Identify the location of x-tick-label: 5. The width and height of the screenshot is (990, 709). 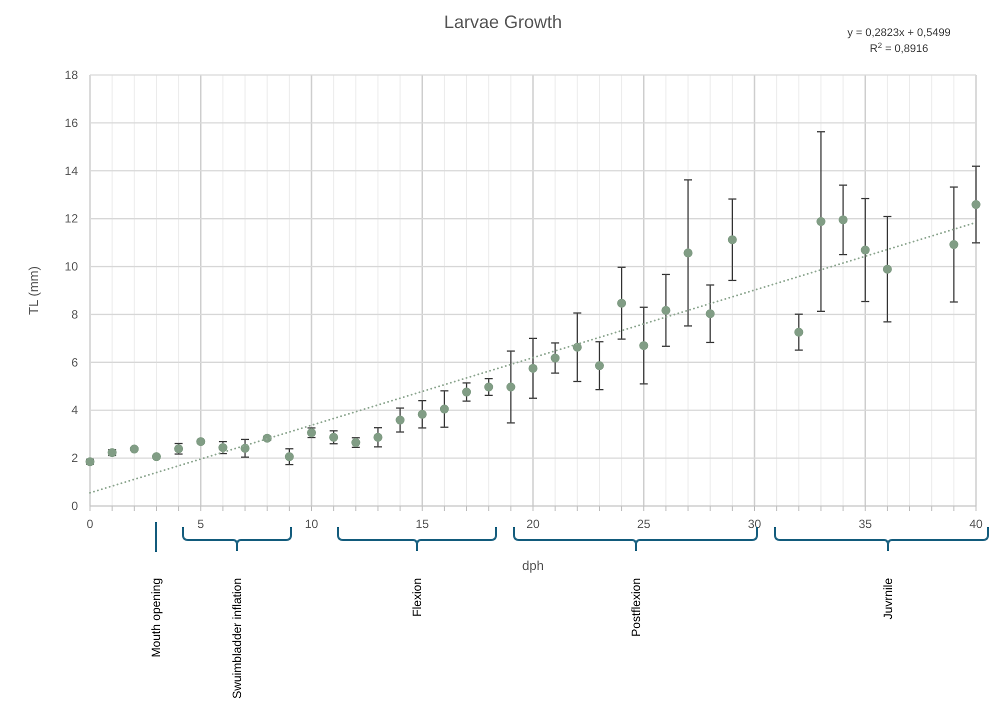
(200, 524).